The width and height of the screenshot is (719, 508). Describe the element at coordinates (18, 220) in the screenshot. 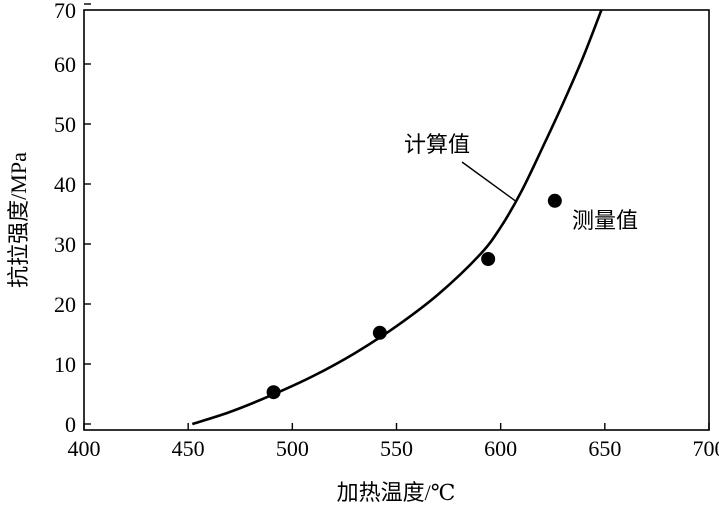

I see `y-axis-title: 抗拉强度/MPa` at that location.